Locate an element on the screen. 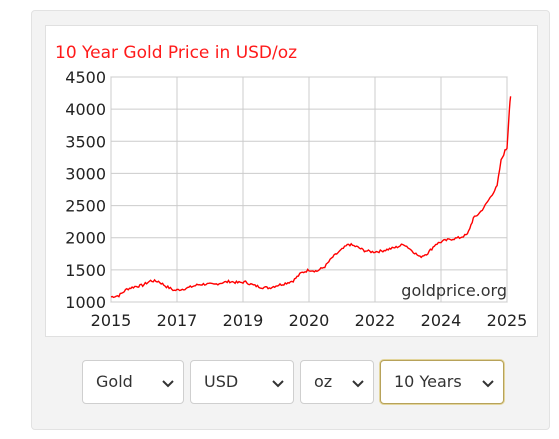 The height and width of the screenshot is (439, 559). y-tick-label: 3500 is located at coordinates (85, 141).